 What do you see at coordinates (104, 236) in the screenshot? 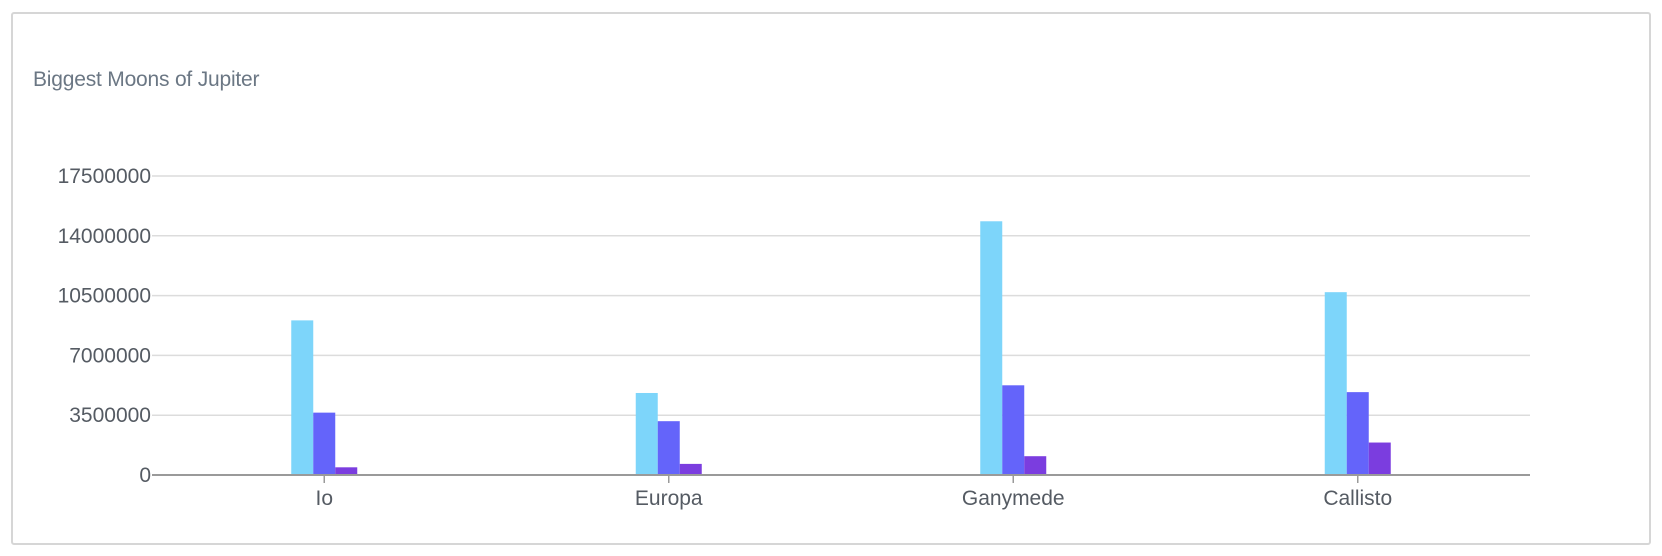
I see `y-tick-label: 14000000` at bounding box center [104, 236].